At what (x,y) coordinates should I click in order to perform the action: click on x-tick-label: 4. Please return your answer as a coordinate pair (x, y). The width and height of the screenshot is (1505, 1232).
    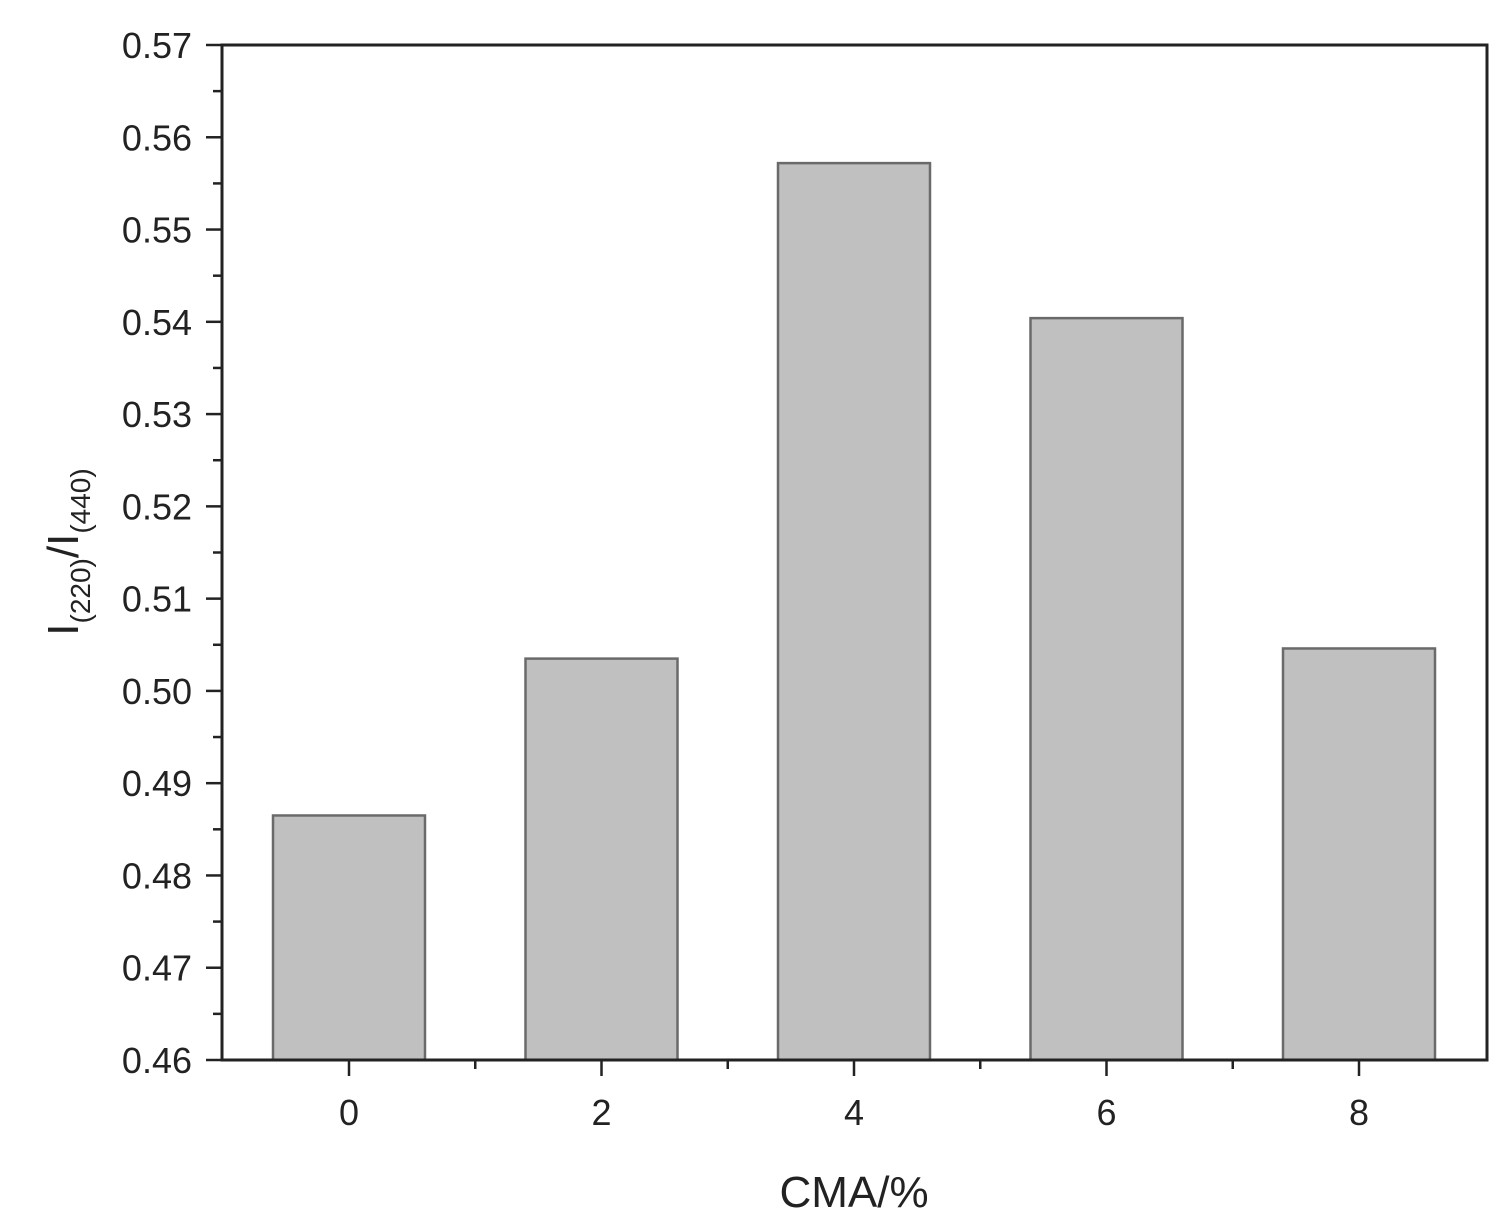
    Looking at the image, I should click on (854, 1112).